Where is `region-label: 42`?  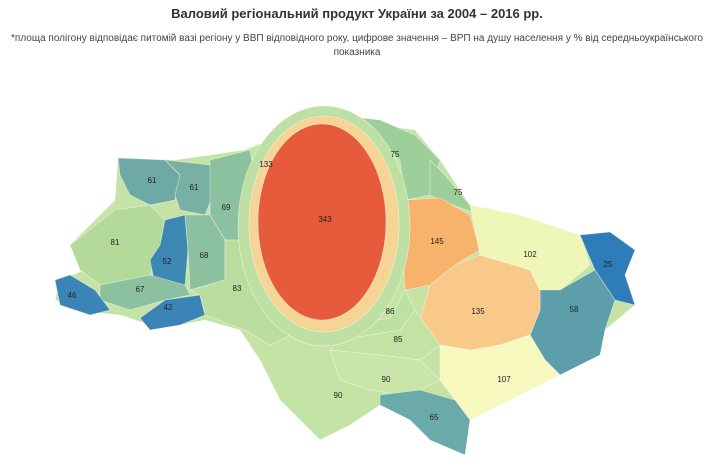
region-label: 42 is located at coordinates (168, 307).